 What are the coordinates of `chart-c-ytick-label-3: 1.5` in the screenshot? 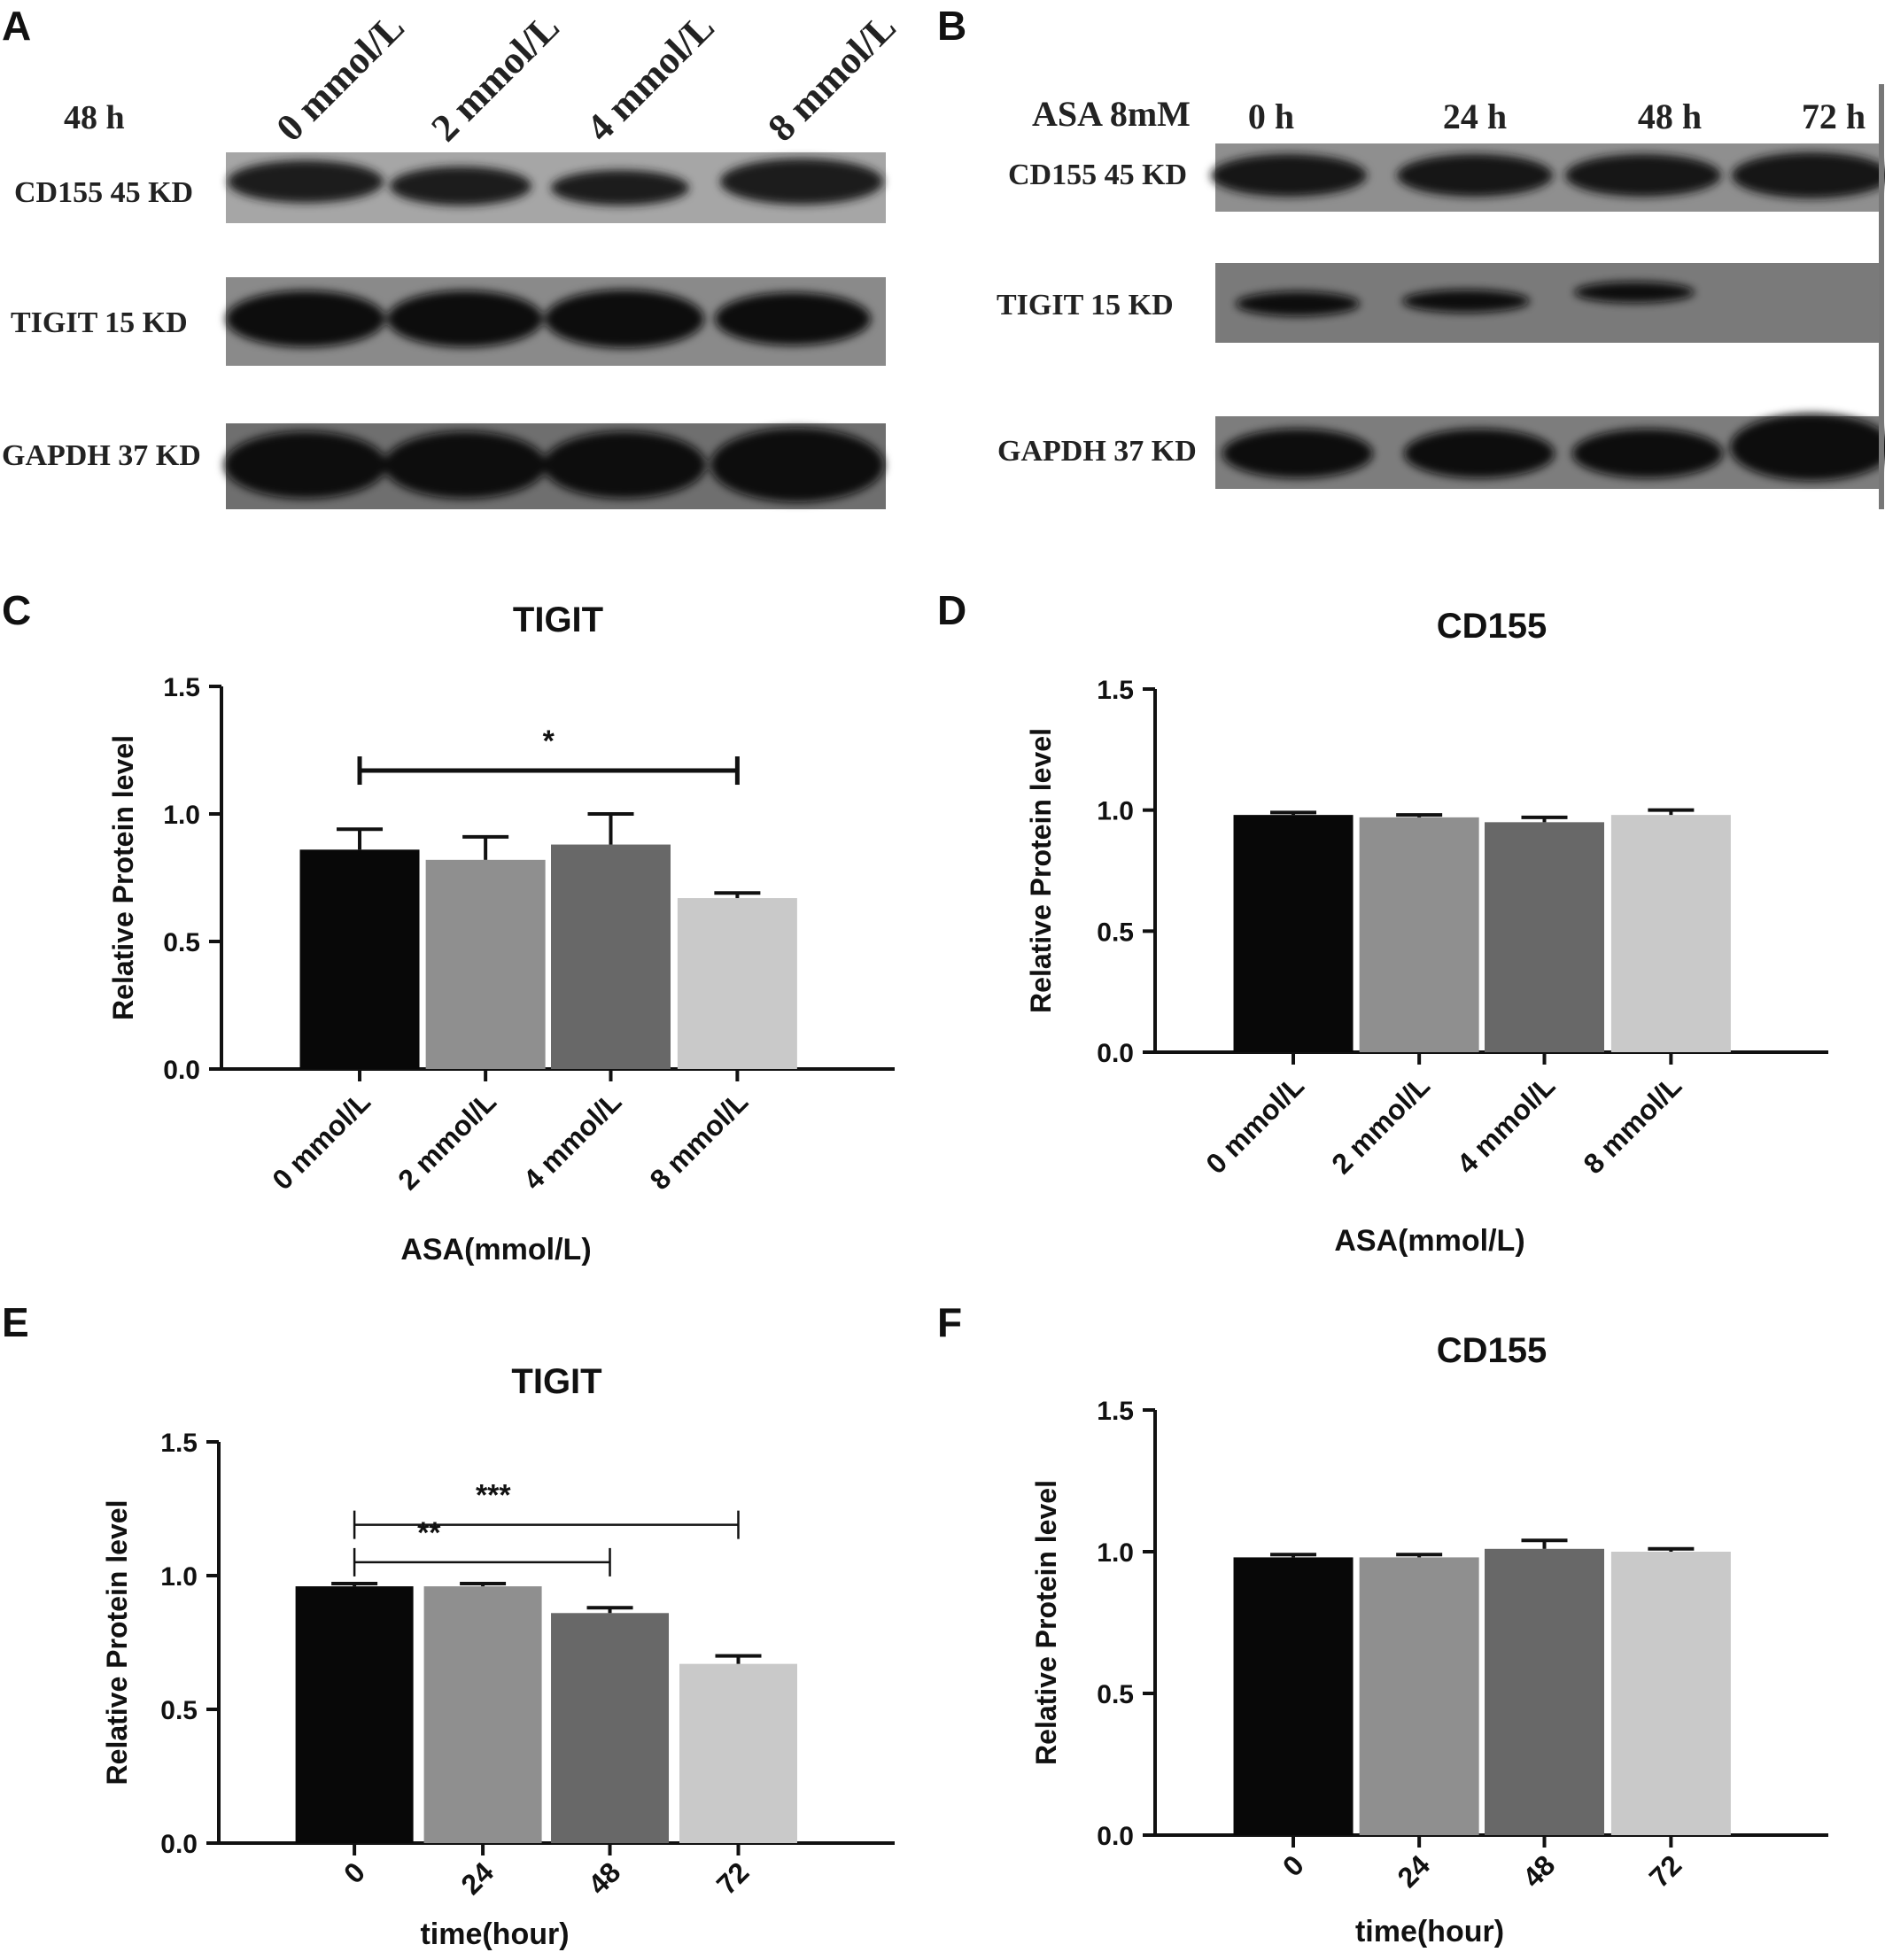 It's located at (181, 687).